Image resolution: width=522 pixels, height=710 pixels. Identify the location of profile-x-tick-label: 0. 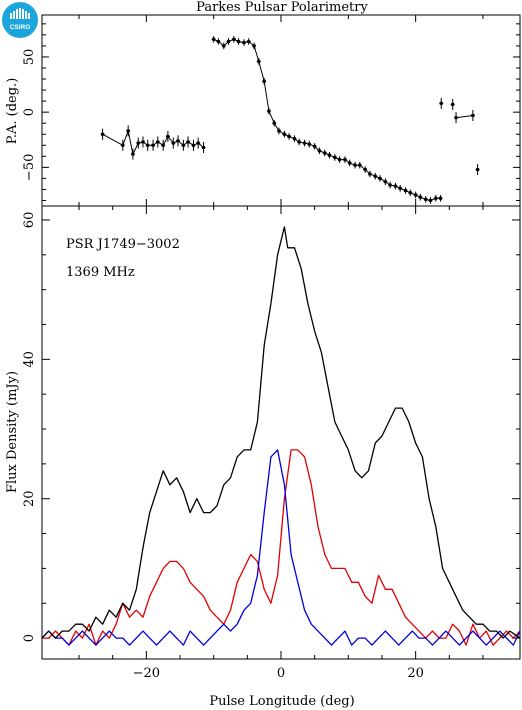
(281, 673).